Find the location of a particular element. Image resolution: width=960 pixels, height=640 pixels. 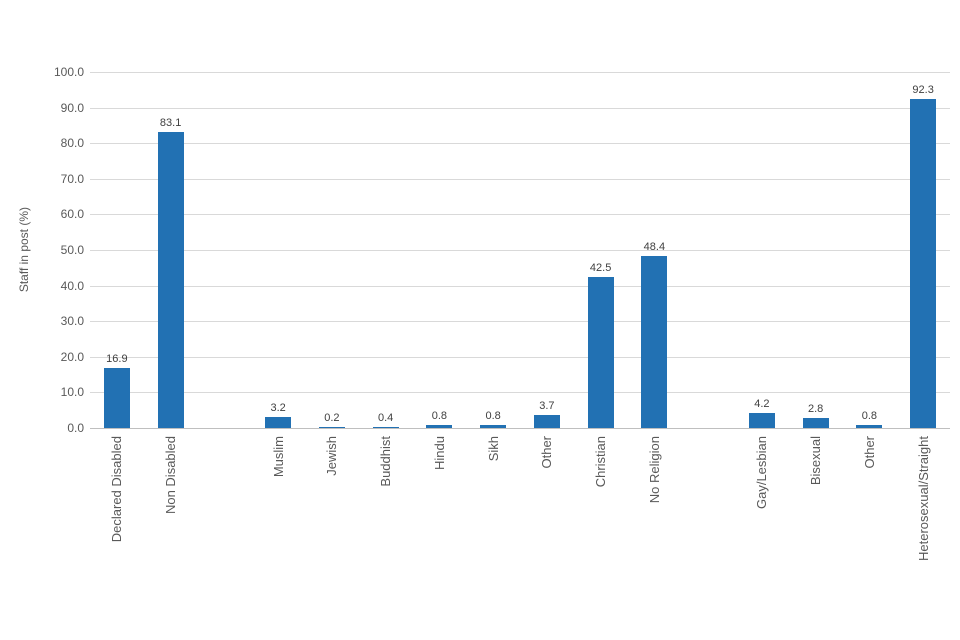

category-label: Muslim is located at coordinates (278, 457).